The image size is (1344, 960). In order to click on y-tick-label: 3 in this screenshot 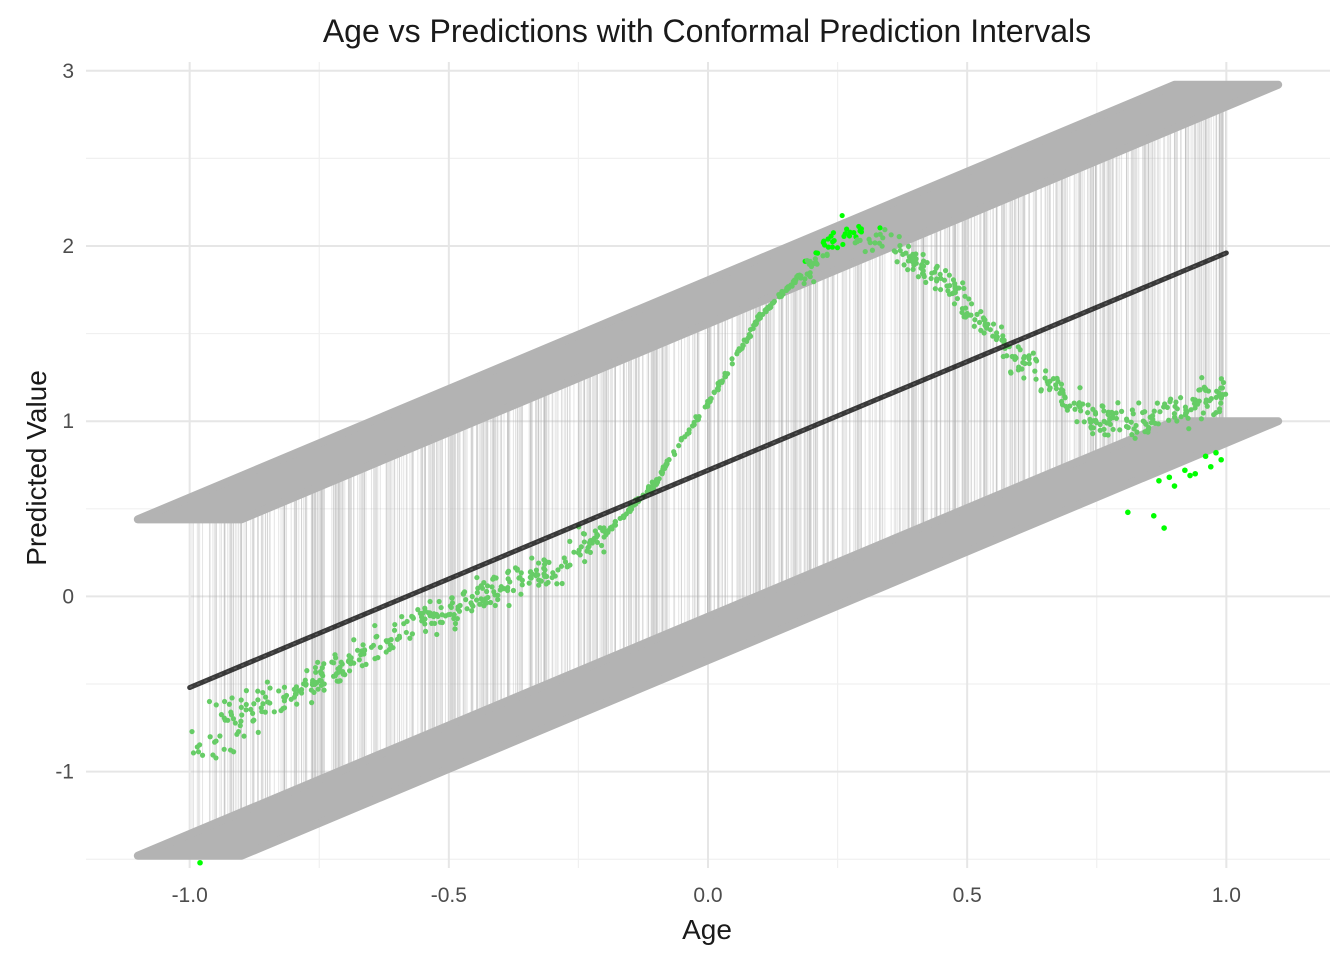, I will do `click(68, 71)`.